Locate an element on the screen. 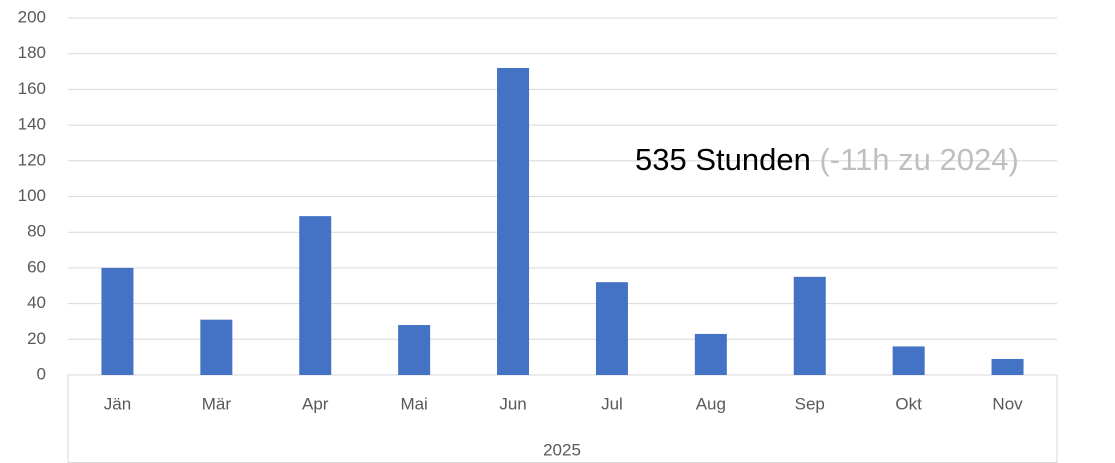 The height and width of the screenshot is (463, 1115). annotation: 535 Stunden (-11h zu 2024) is located at coordinates (827, 159).